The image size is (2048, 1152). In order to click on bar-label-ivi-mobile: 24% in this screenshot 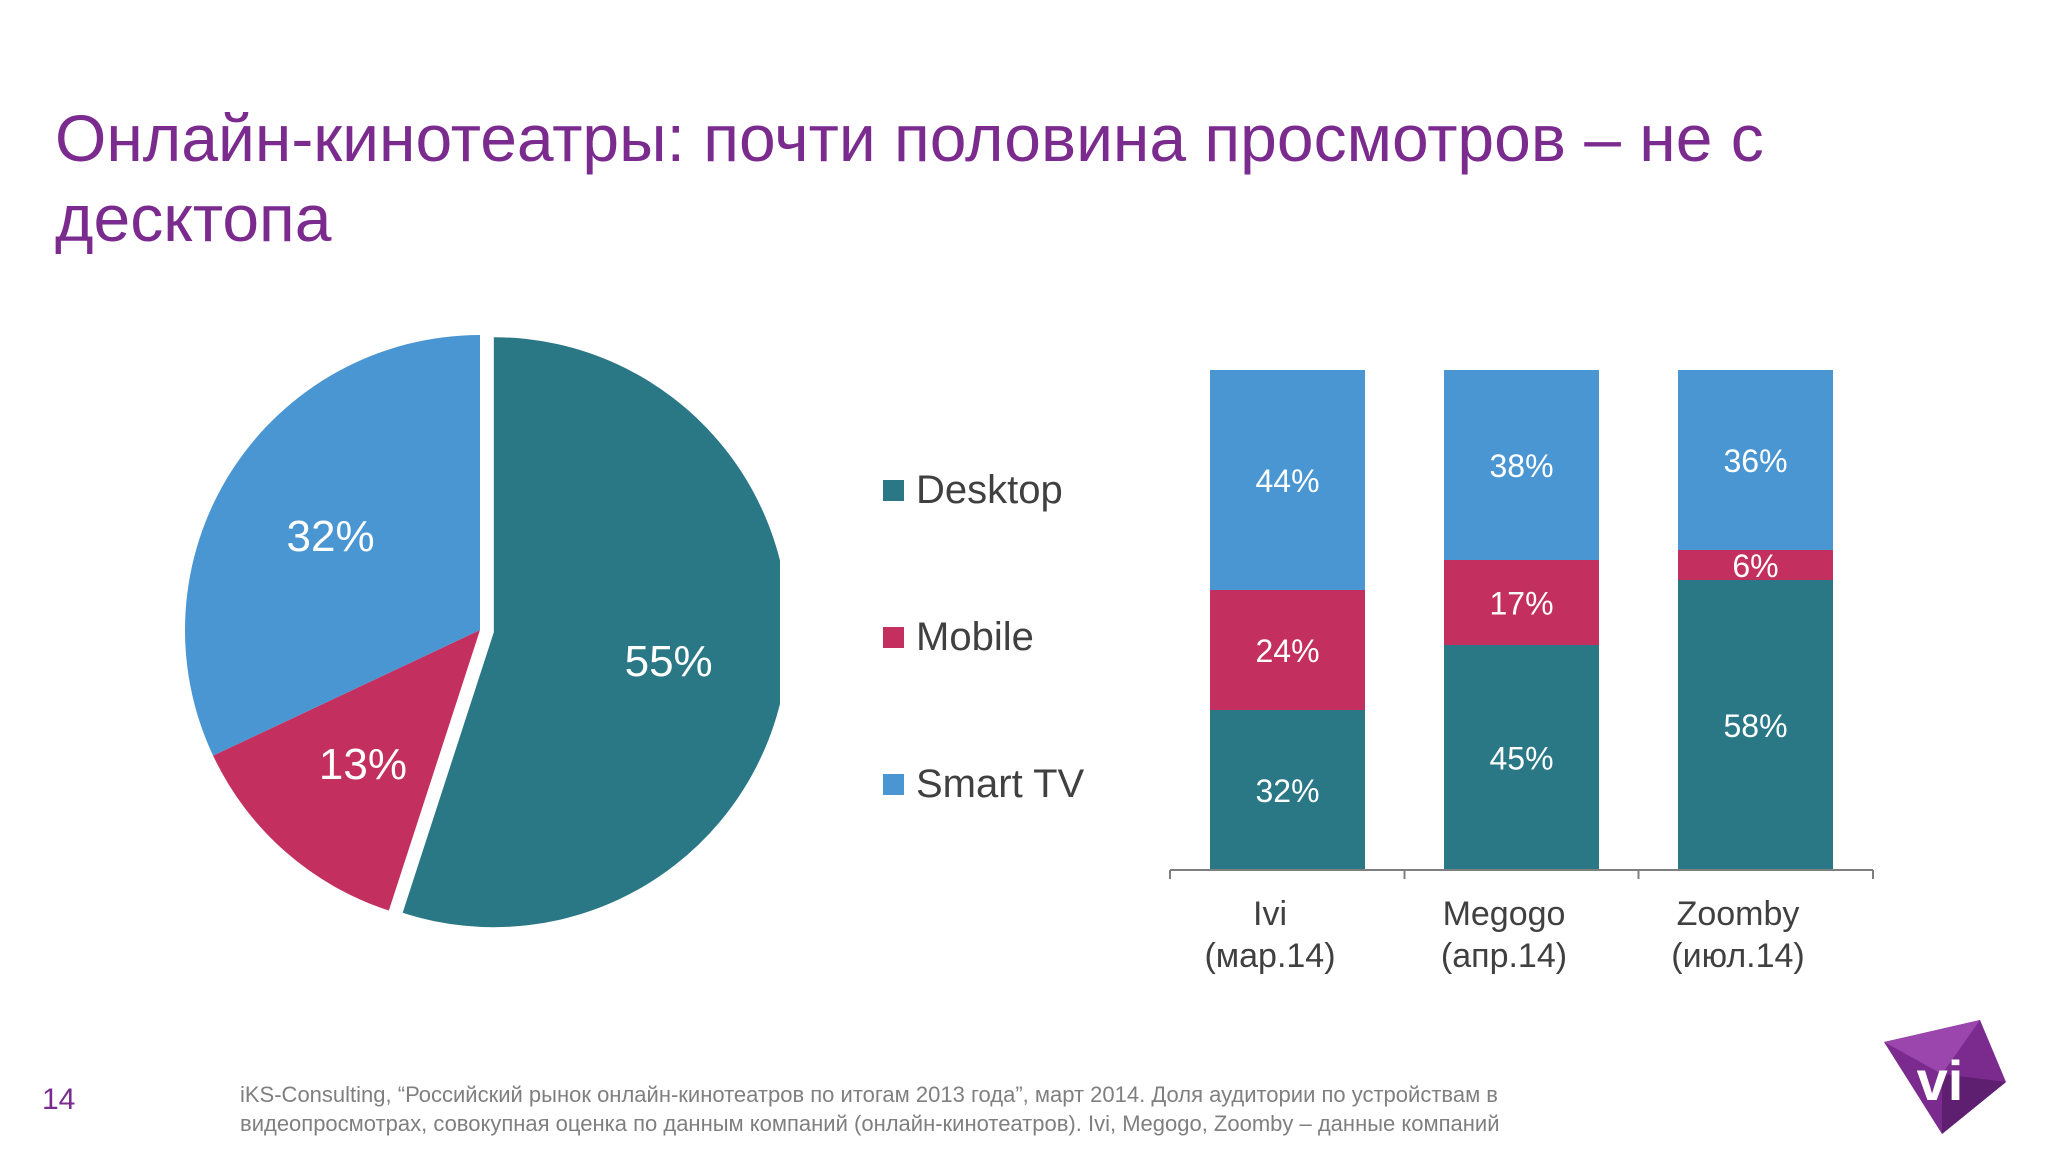, I will do `click(1287, 651)`.